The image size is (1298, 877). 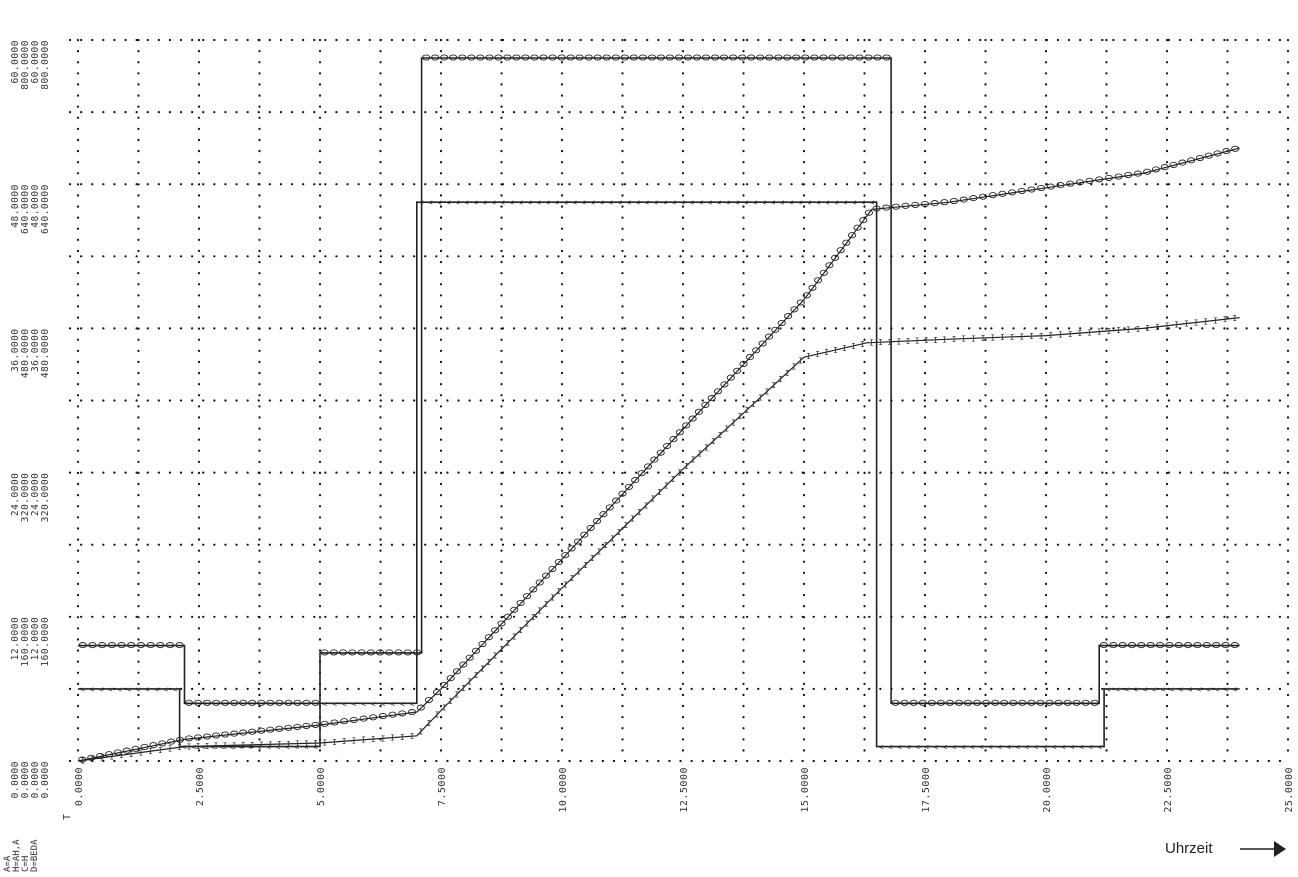 I want to click on legend-entry: H=AH,A, so click(x=17, y=855).